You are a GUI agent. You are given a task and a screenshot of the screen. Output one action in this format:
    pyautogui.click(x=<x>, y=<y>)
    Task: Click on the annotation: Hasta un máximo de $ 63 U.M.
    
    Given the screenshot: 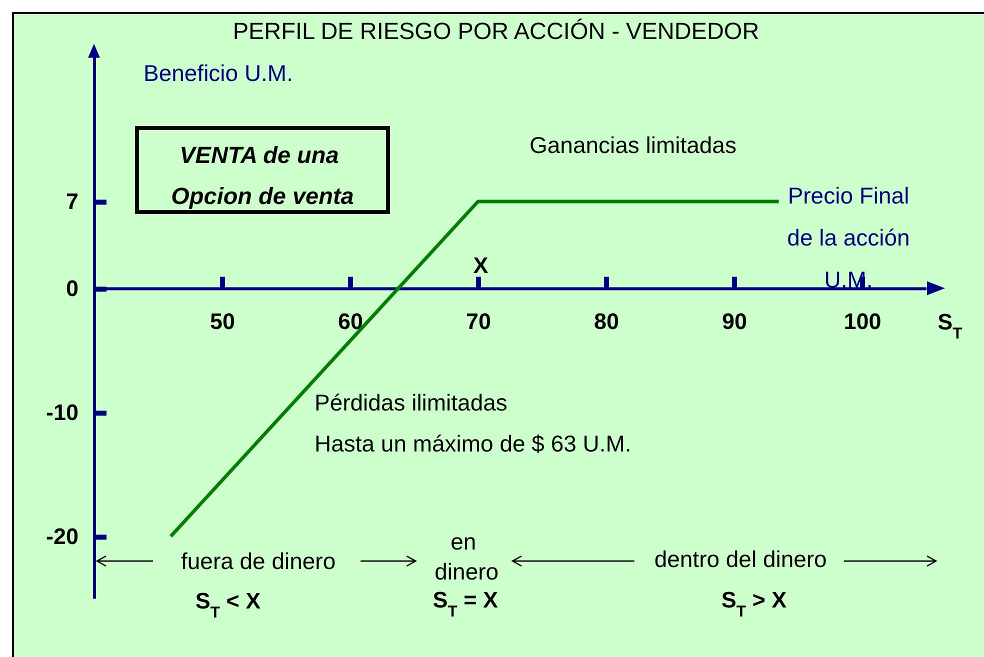 What is the action you would take?
    pyautogui.click(x=473, y=443)
    